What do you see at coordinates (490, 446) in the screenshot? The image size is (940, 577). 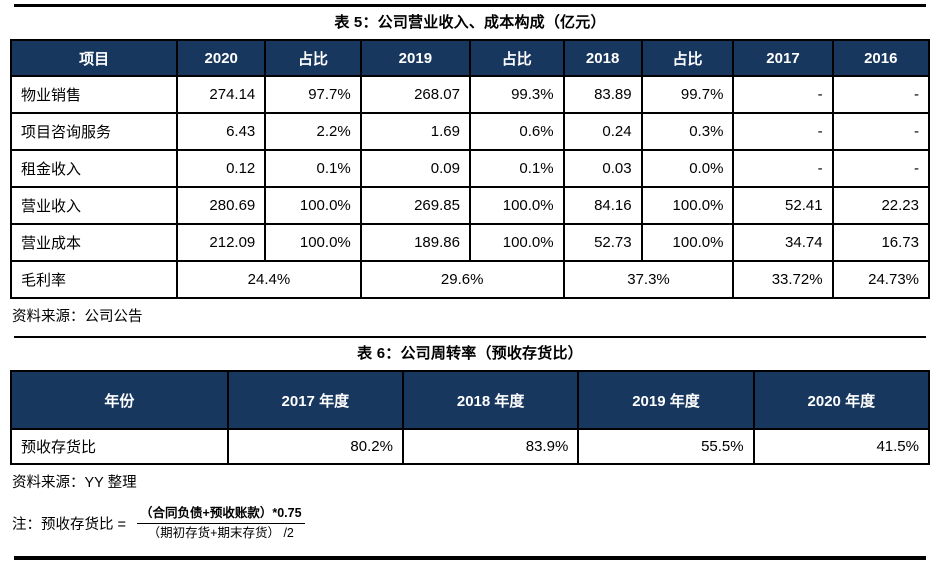 I see `value-cell: 83.9%` at bounding box center [490, 446].